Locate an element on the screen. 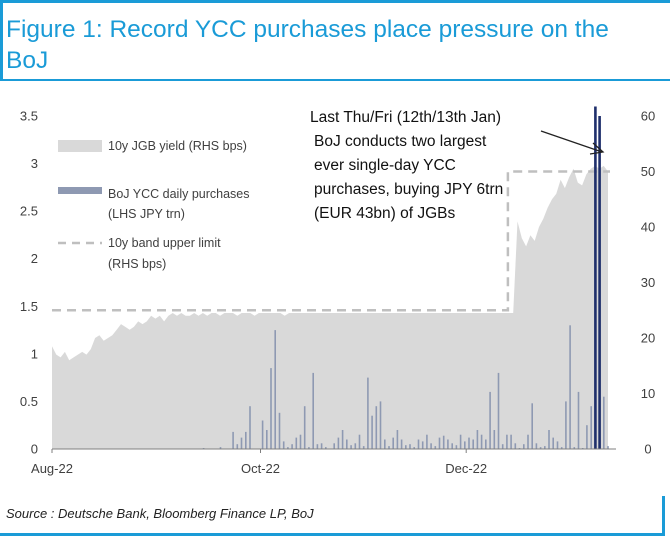  annotation-line-1: Last Thu/Fri (12th/13th Jan) is located at coordinates (405, 117).